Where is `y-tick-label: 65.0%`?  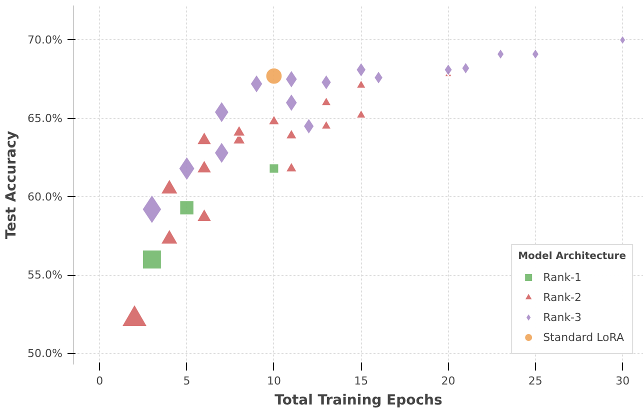 y-tick-label: 65.0% is located at coordinates (45, 118).